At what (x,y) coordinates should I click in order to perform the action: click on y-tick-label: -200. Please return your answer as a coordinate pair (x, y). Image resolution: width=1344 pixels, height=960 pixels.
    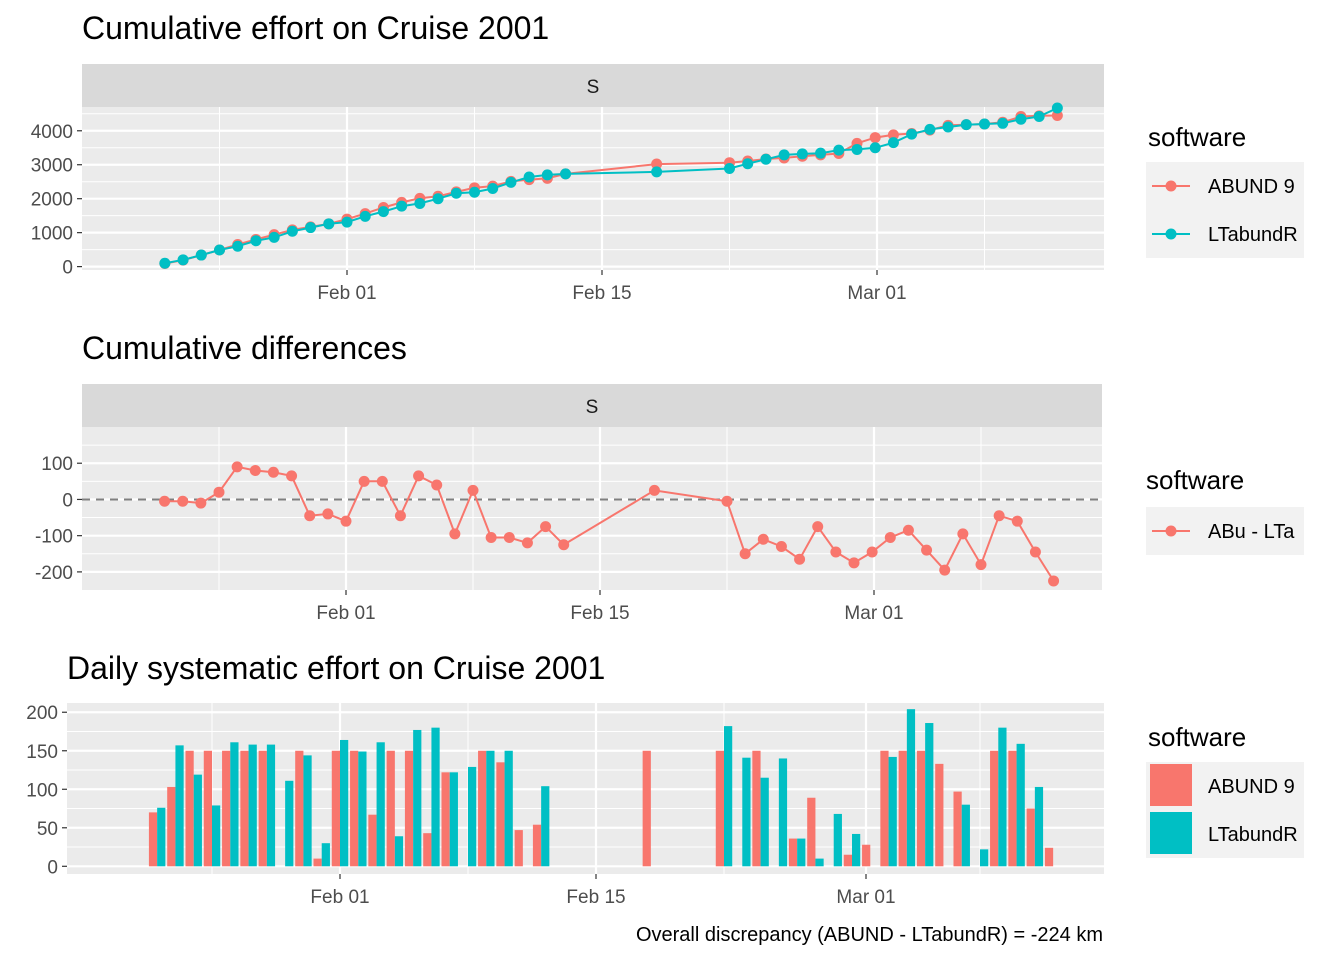
    Looking at the image, I should click on (54, 573).